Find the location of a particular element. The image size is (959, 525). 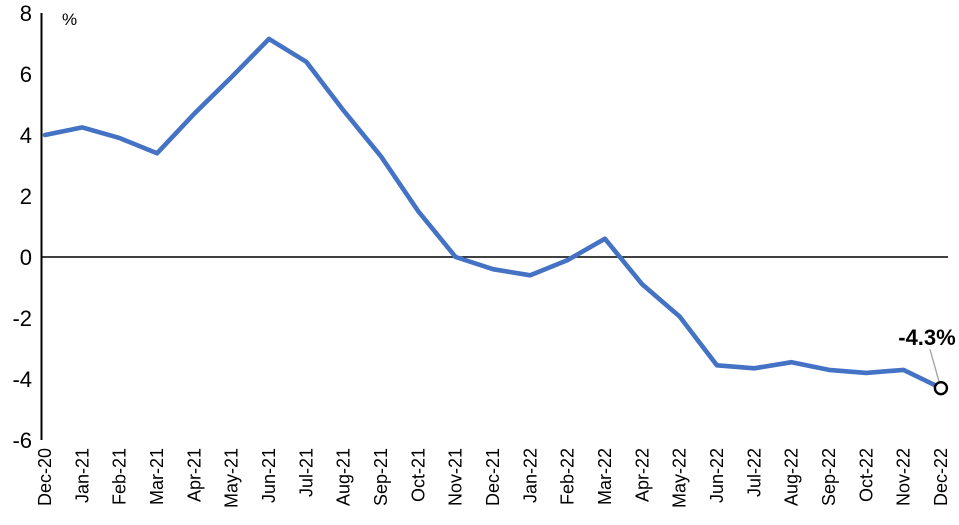

y-tick-label: -2 is located at coordinates (22, 318).